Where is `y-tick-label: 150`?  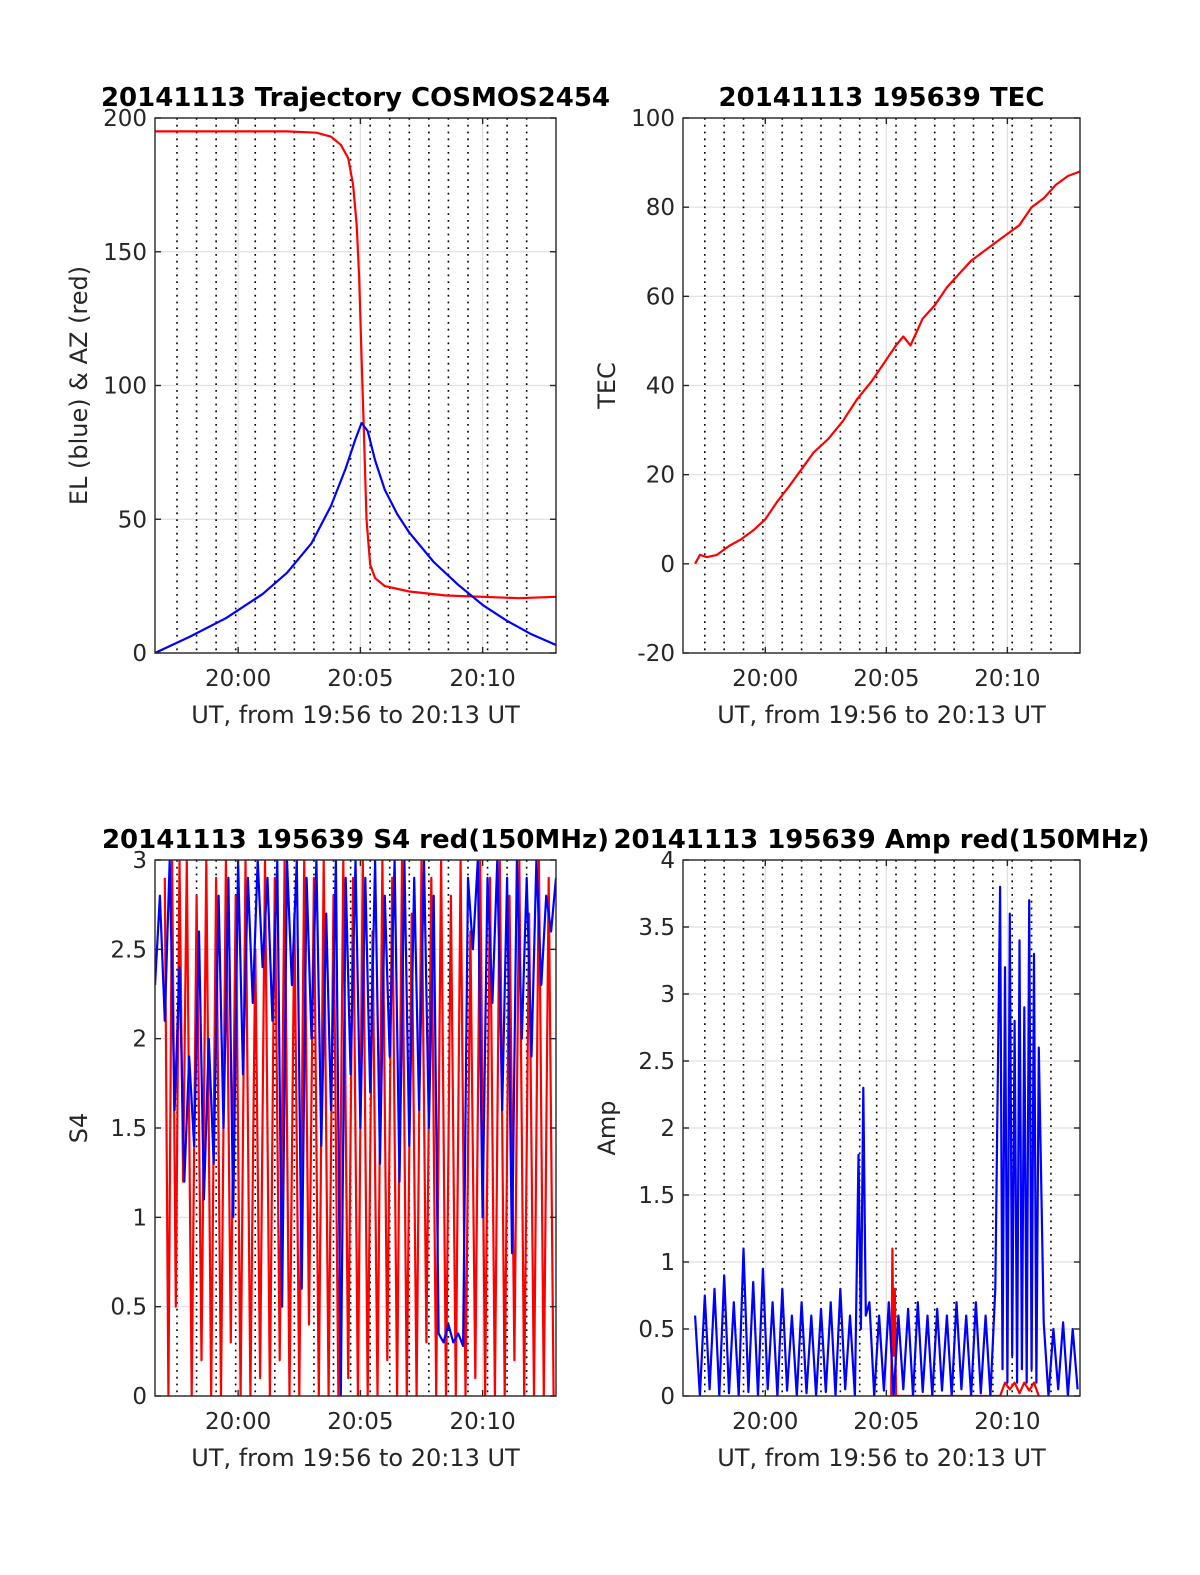 y-tick-label: 150 is located at coordinates (125, 253).